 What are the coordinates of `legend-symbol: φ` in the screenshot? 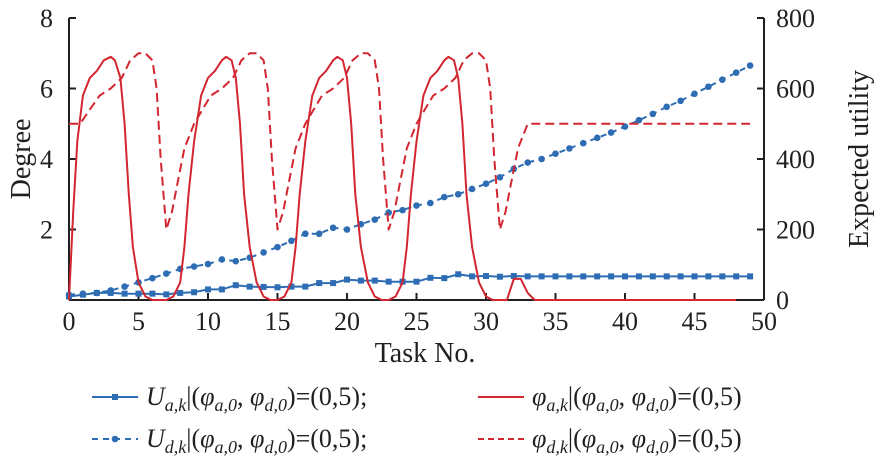 It's located at (539, 438).